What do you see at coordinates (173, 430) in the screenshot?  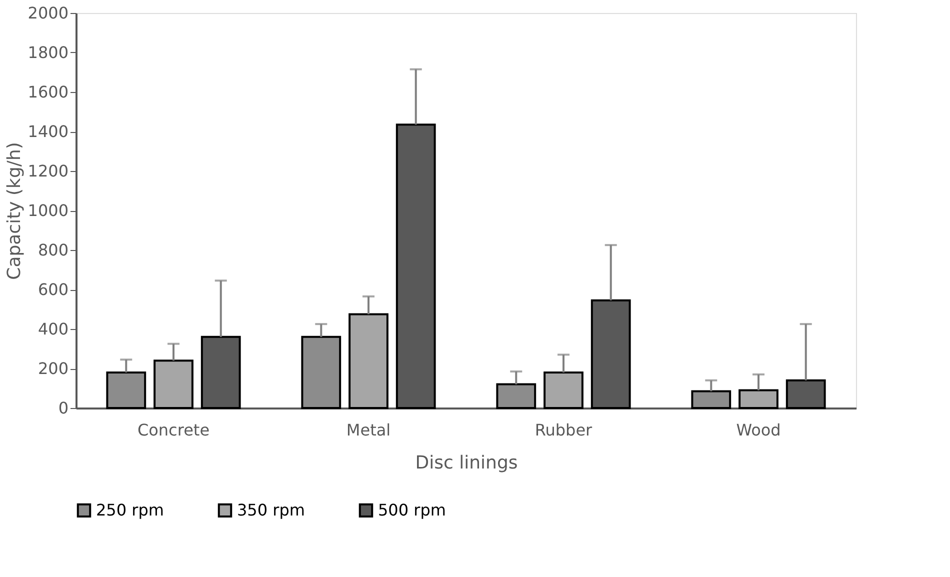 I see `x-tick-label: Concrete` at bounding box center [173, 430].